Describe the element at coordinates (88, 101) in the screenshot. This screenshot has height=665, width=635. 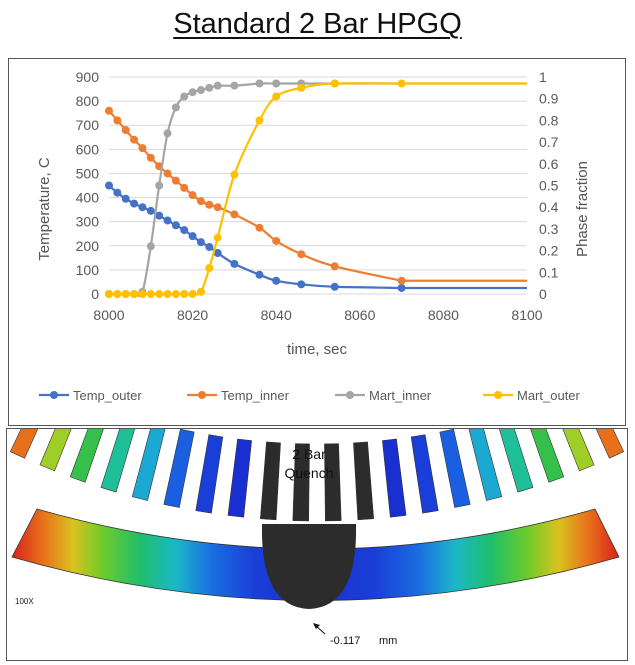
I see `y-left-tick-label: 800` at that location.